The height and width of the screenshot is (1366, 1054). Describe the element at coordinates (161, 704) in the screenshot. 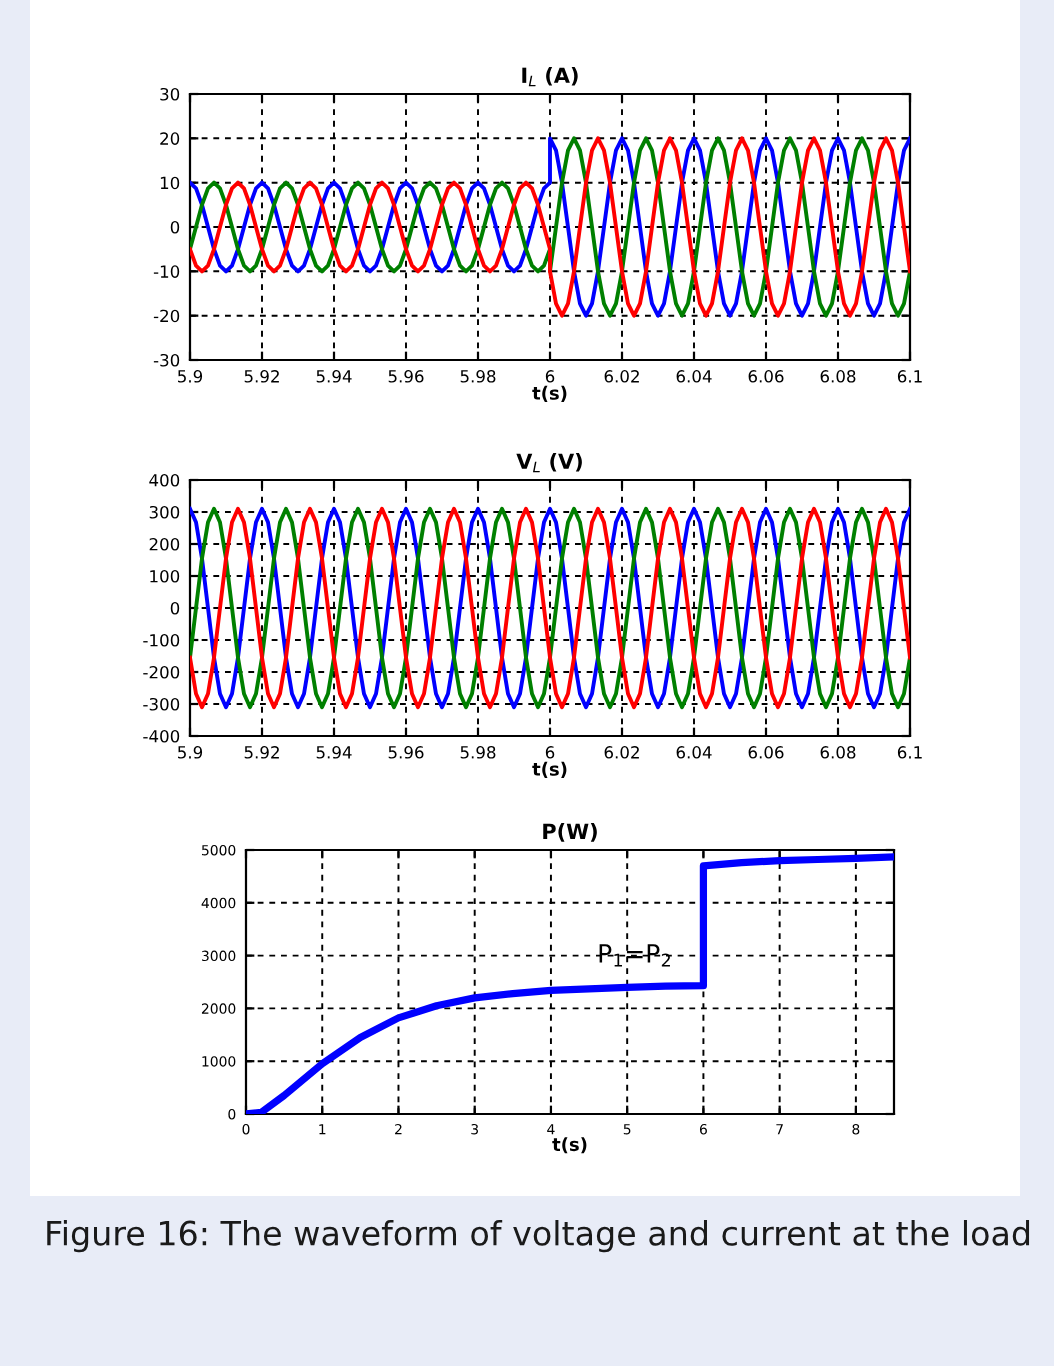

I see `y-tick-label: -300` at that location.